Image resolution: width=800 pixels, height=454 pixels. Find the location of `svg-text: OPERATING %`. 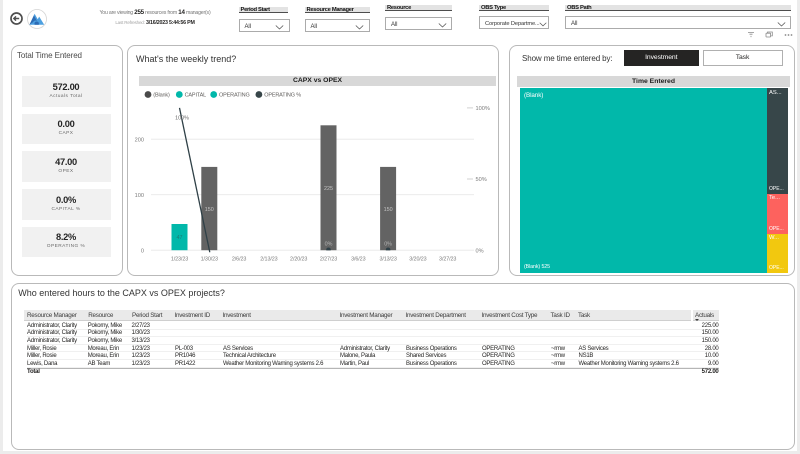

svg-text: OPERATING % is located at coordinates (282, 96).